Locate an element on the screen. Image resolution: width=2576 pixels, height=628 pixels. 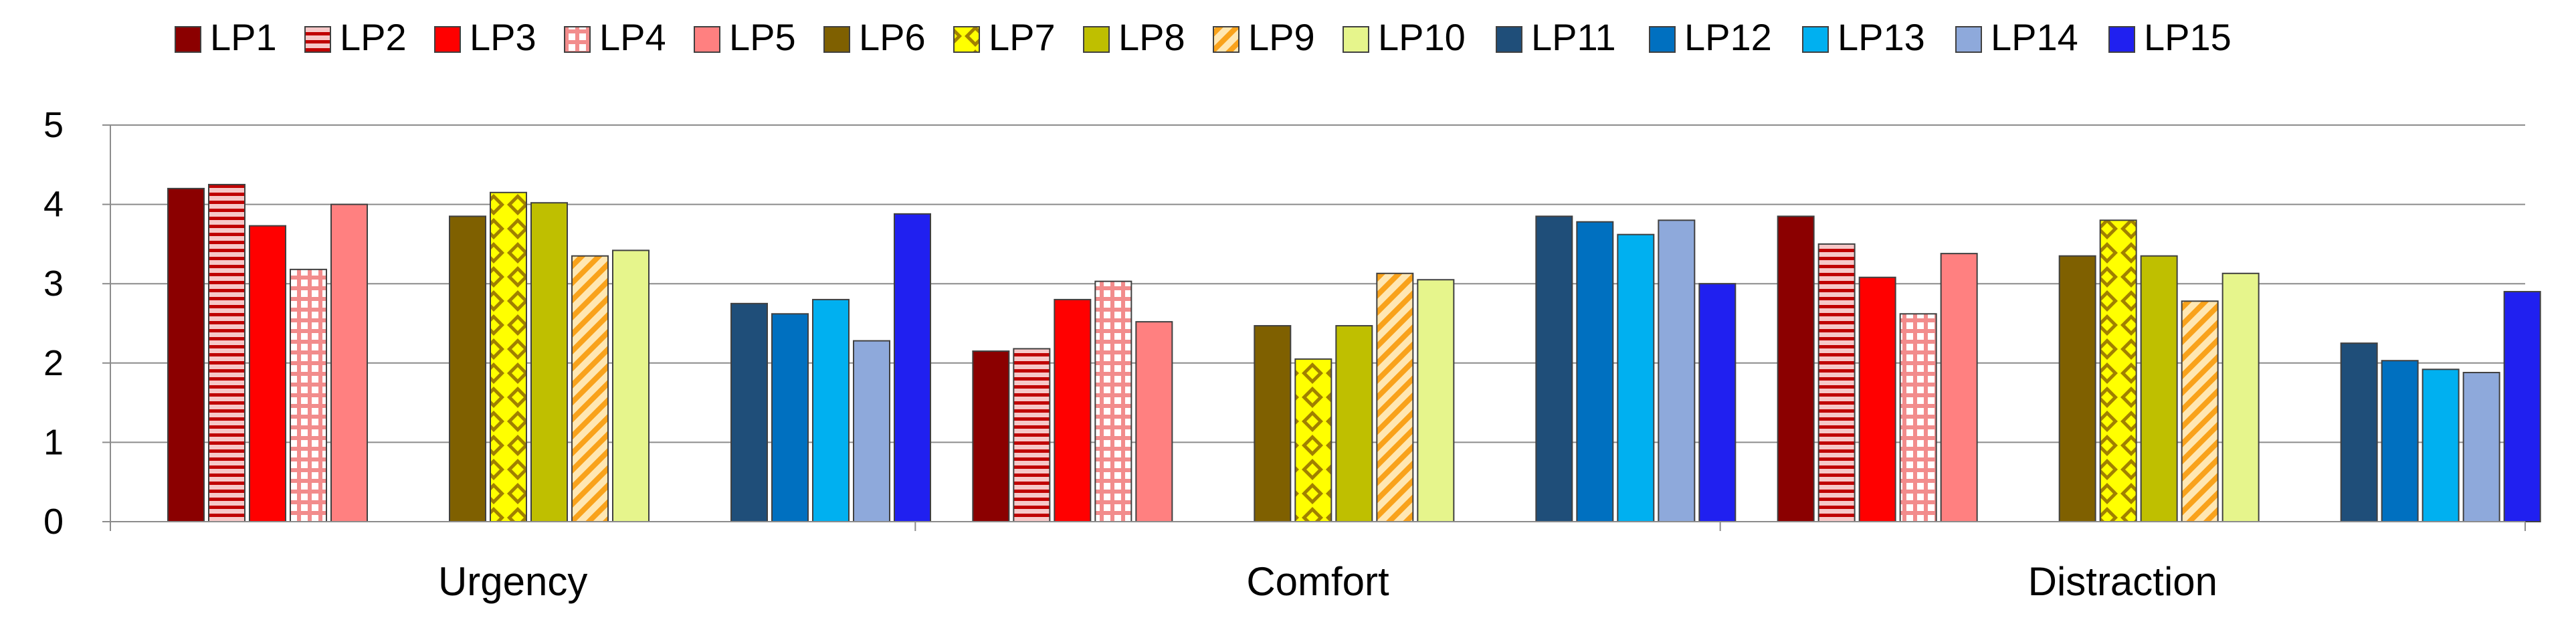
bar-lp5-urgency is located at coordinates (349, 362).